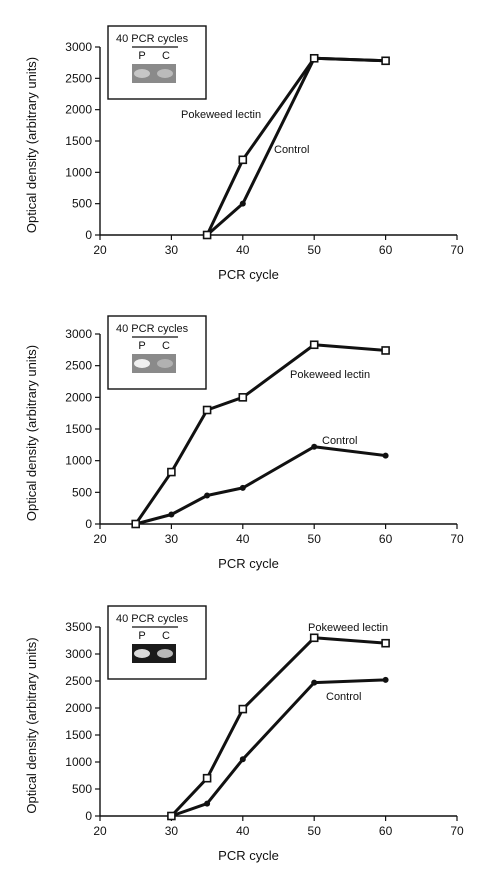  I want to click on series-line-pokeweed-lectin, so click(260, 434).